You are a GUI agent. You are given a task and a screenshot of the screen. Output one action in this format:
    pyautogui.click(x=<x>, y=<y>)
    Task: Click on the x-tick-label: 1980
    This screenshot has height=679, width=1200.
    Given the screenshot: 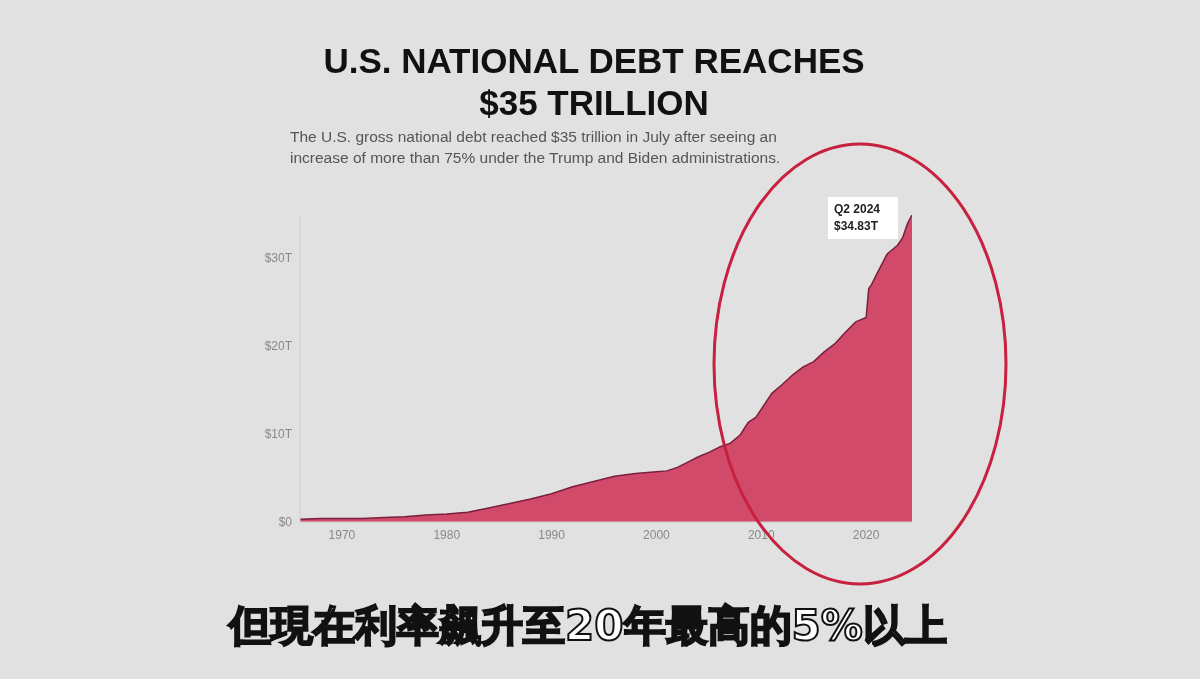 What is the action you would take?
    pyautogui.click(x=447, y=534)
    